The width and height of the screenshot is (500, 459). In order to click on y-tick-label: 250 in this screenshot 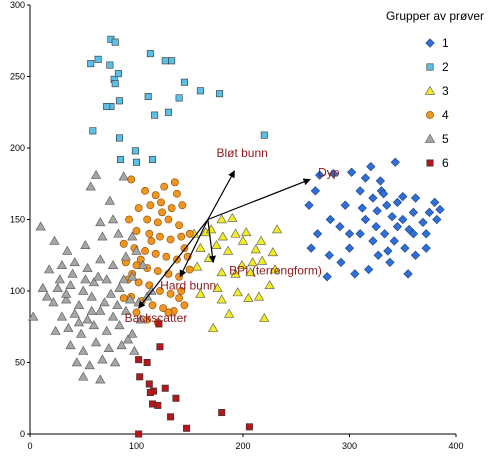, I will do `click(17, 77)`.